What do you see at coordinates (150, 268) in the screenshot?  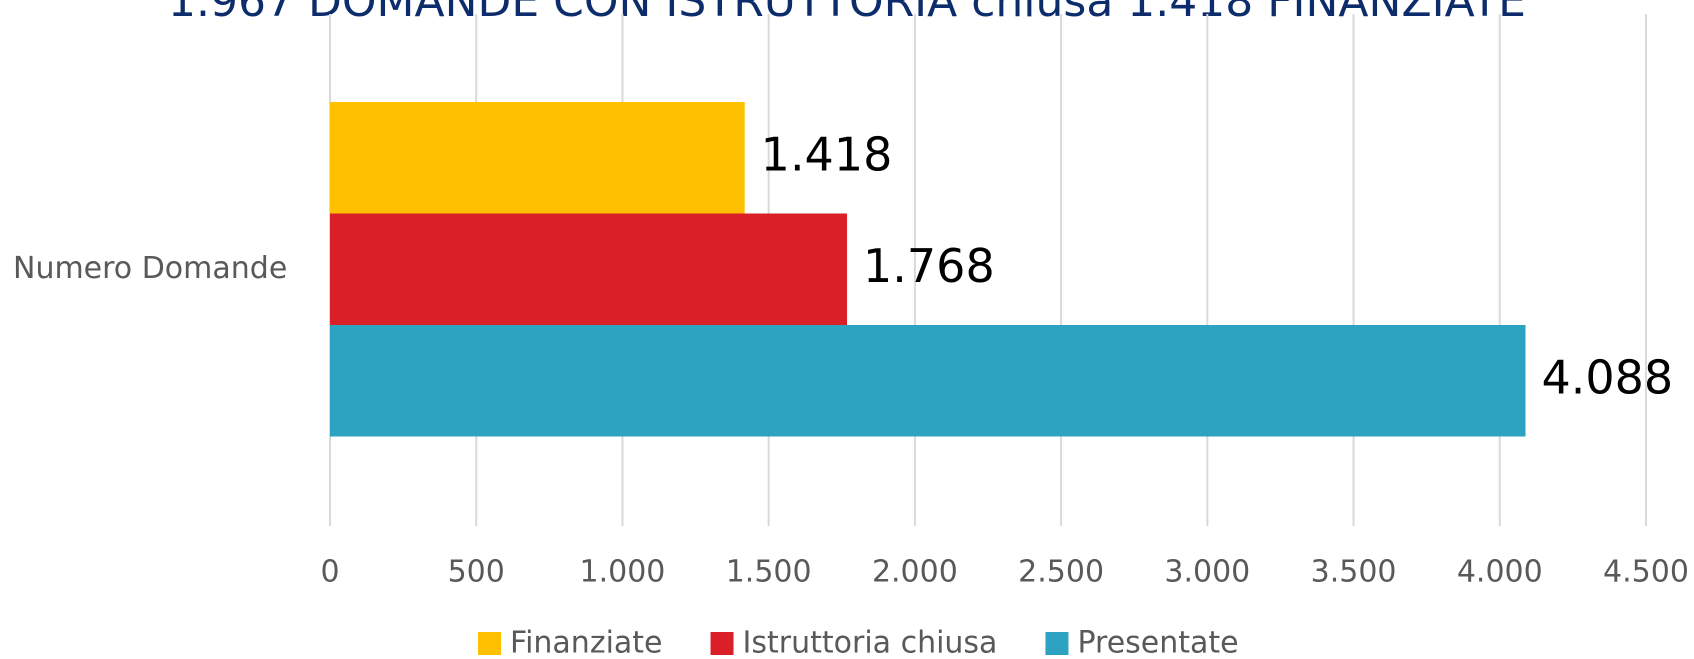 I see `category-label: Numero Domande` at bounding box center [150, 268].